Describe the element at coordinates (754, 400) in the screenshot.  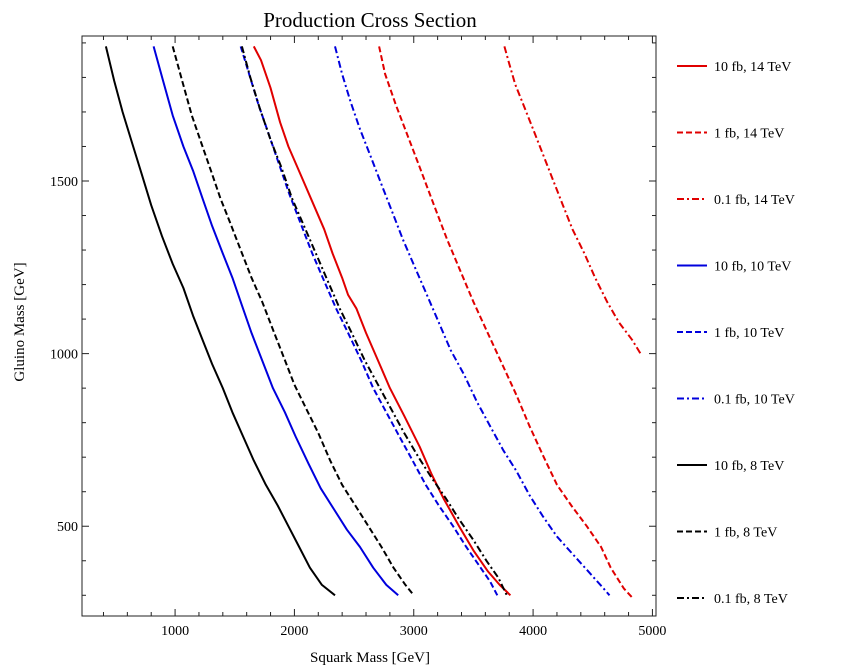
I see `legend-label: 0.1 fb, 10 TeV` at that location.